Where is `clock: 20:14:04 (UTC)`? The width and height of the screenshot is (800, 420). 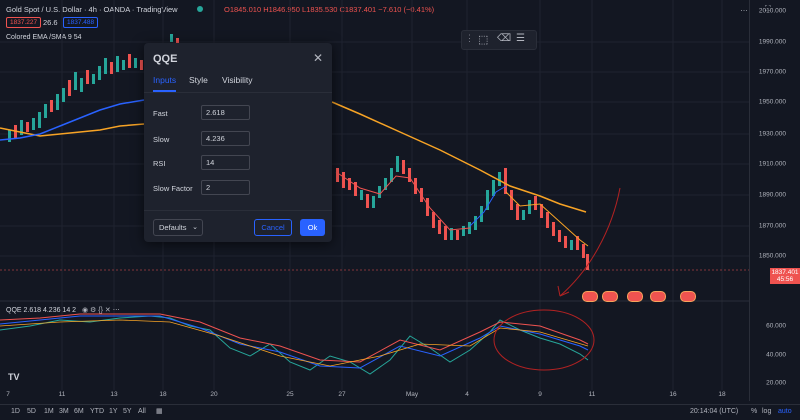 clock: 20:14:04 (UTC) is located at coordinates (714, 411).